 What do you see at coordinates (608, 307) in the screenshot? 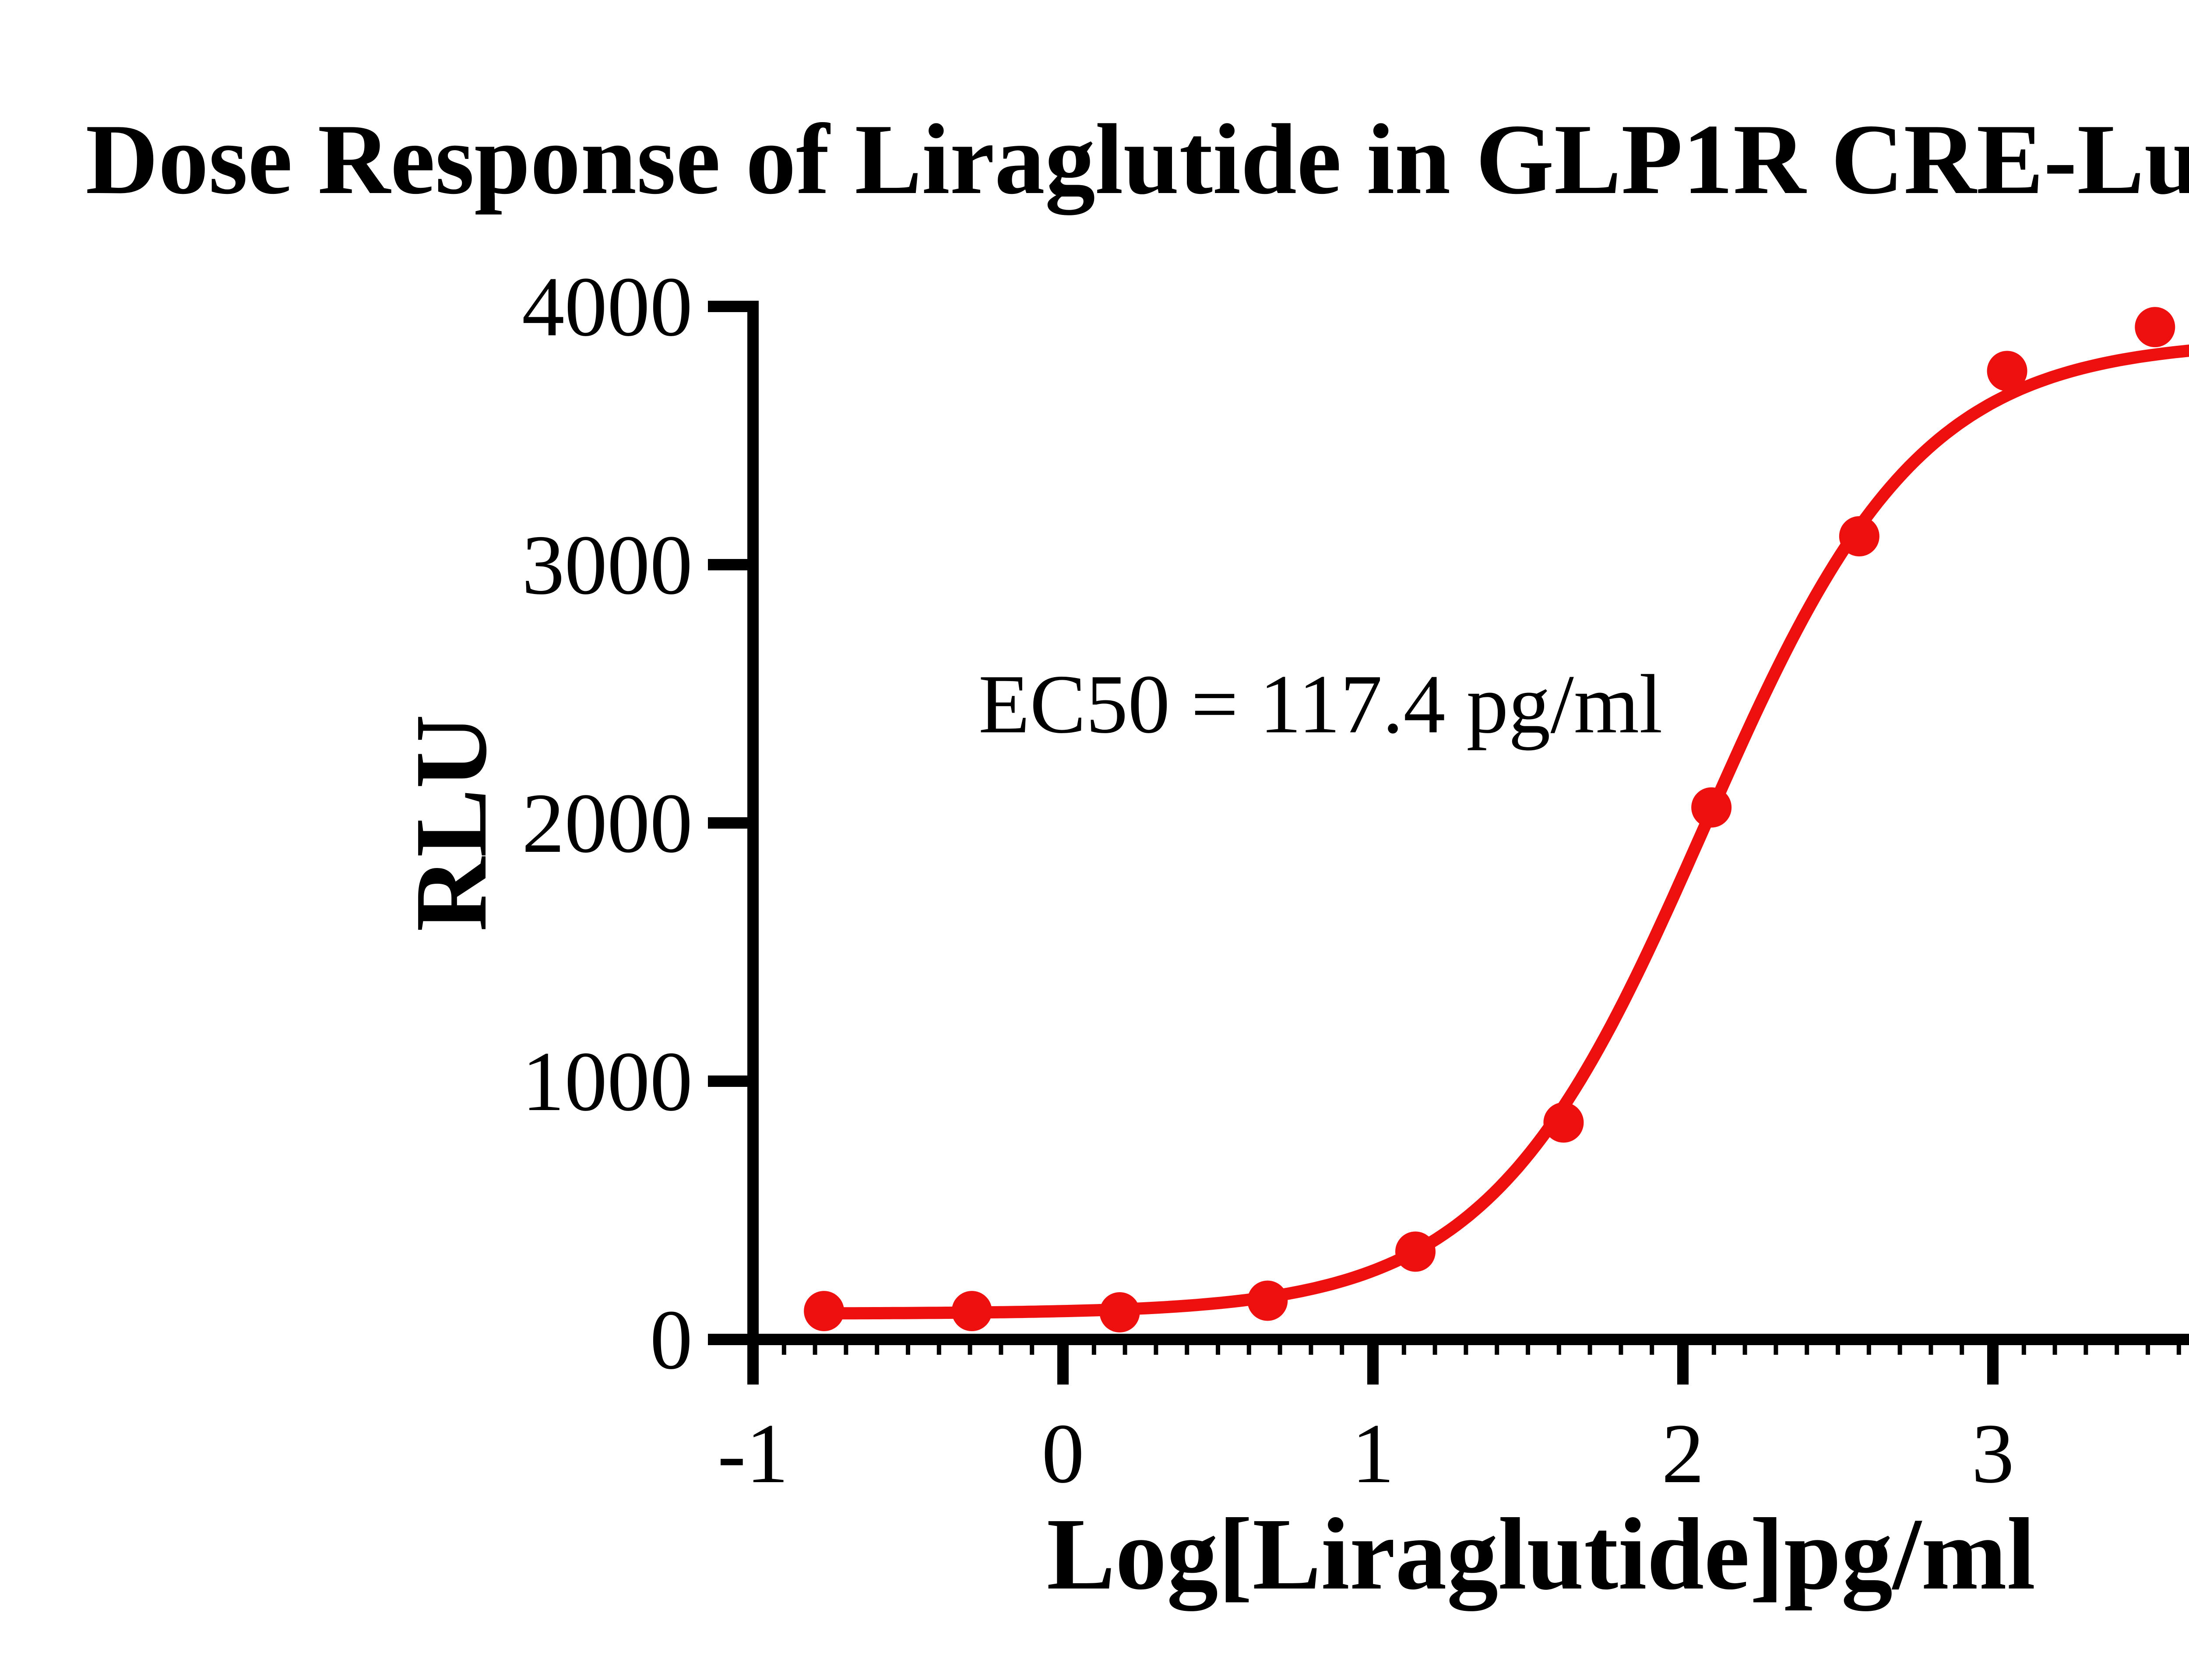
I see `y-tick-label: 4000` at bounding box center [608, 307].